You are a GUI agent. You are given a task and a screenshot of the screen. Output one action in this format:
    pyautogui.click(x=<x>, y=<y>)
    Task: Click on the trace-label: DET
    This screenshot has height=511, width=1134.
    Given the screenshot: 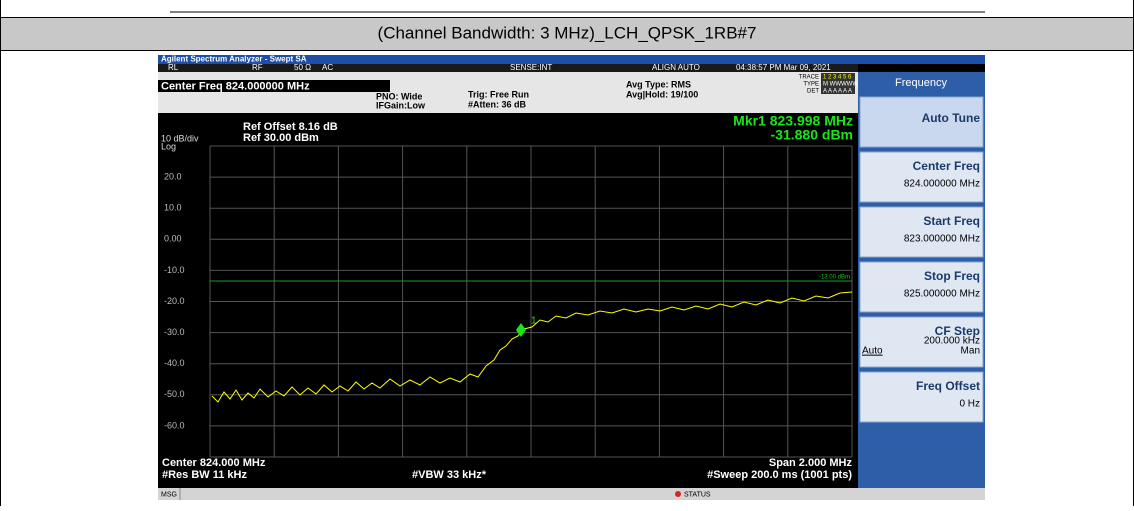 What is the action you would take?
    pyautogui.click(x=813, y=92)
    